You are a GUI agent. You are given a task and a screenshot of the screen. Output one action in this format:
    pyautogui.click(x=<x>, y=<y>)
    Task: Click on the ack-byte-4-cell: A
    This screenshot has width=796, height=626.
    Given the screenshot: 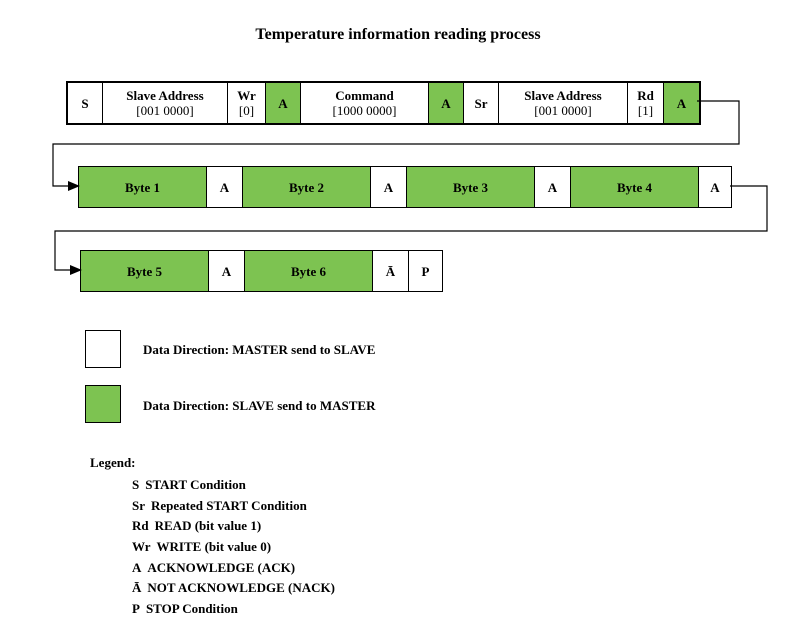 What is the action you would take?
    pyautogui.click(x=715, y=187)
    